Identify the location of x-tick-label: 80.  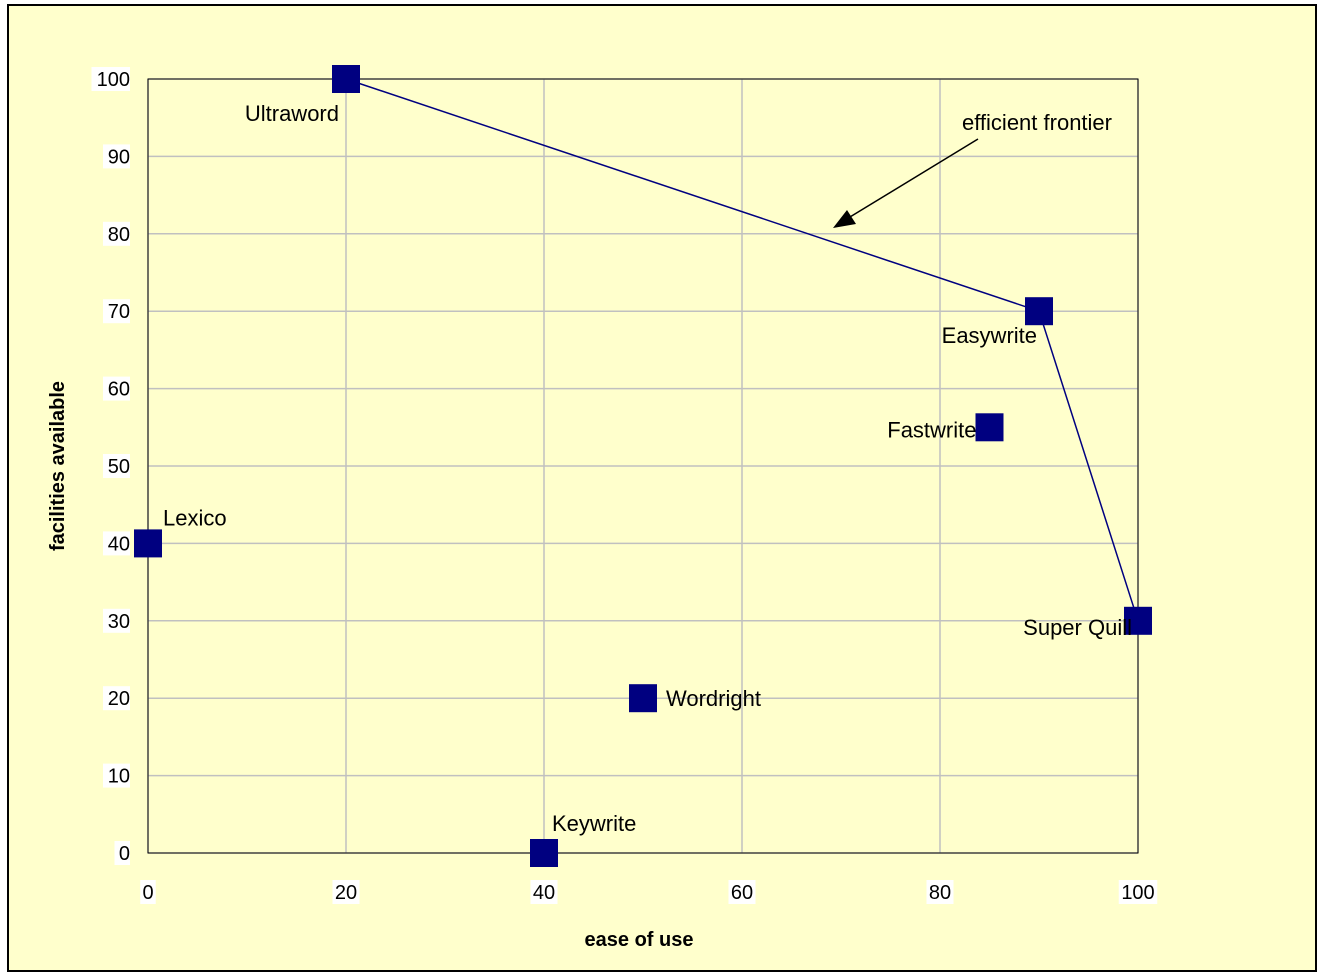
(940, 893).